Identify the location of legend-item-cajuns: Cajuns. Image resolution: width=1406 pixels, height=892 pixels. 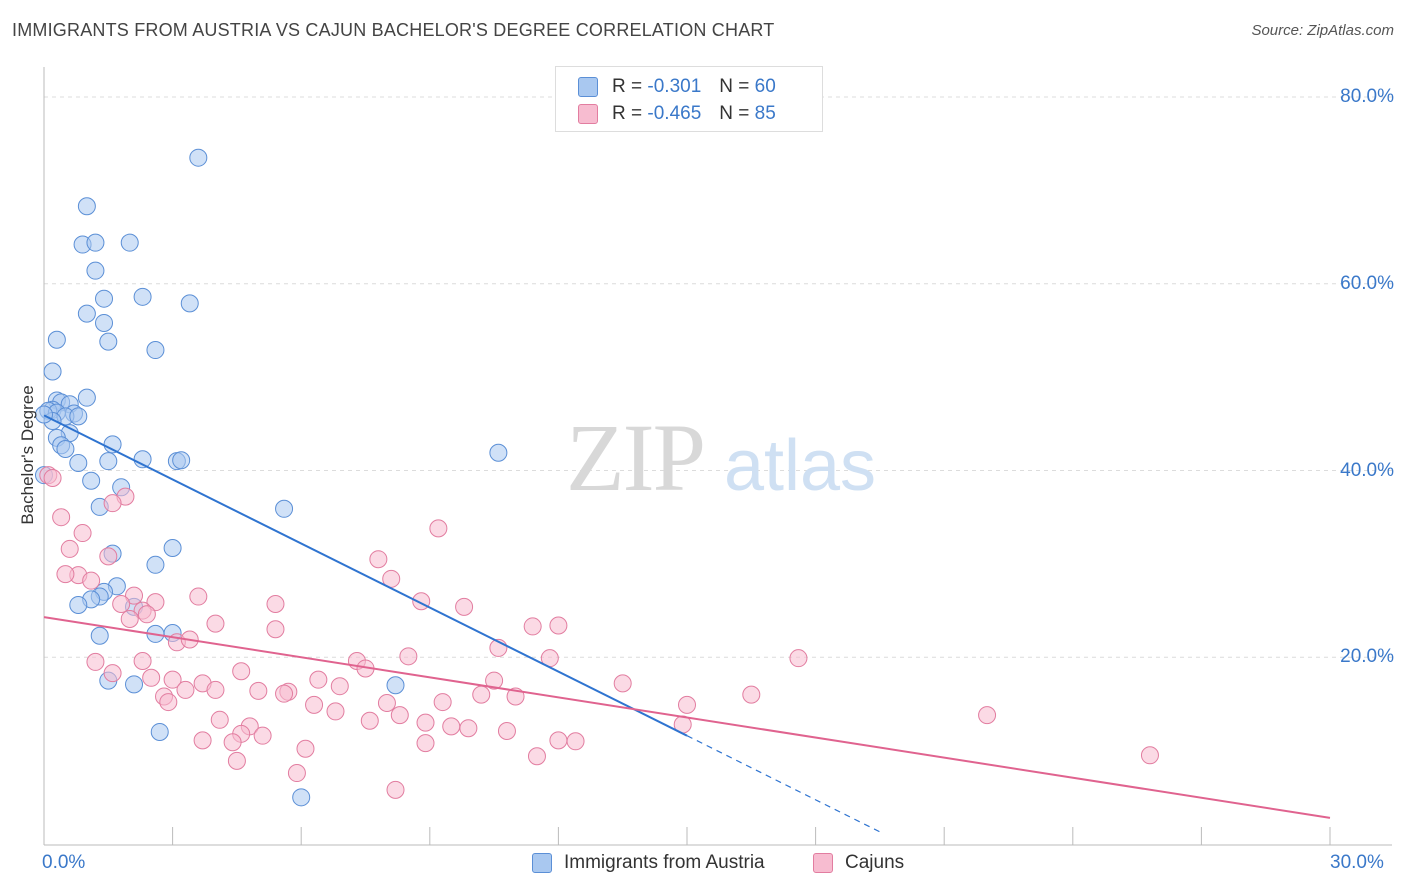
(858, 863).